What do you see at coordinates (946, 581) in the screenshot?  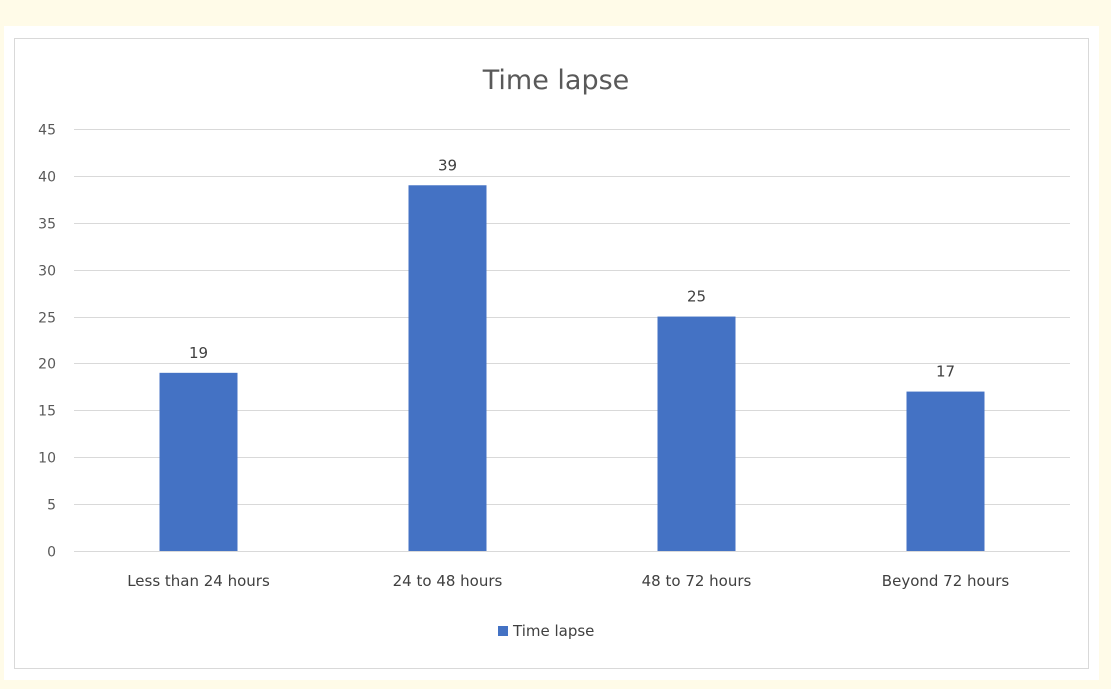 I see `x-category-label: Beyond 72 hours` at bounding box center [946, 581].